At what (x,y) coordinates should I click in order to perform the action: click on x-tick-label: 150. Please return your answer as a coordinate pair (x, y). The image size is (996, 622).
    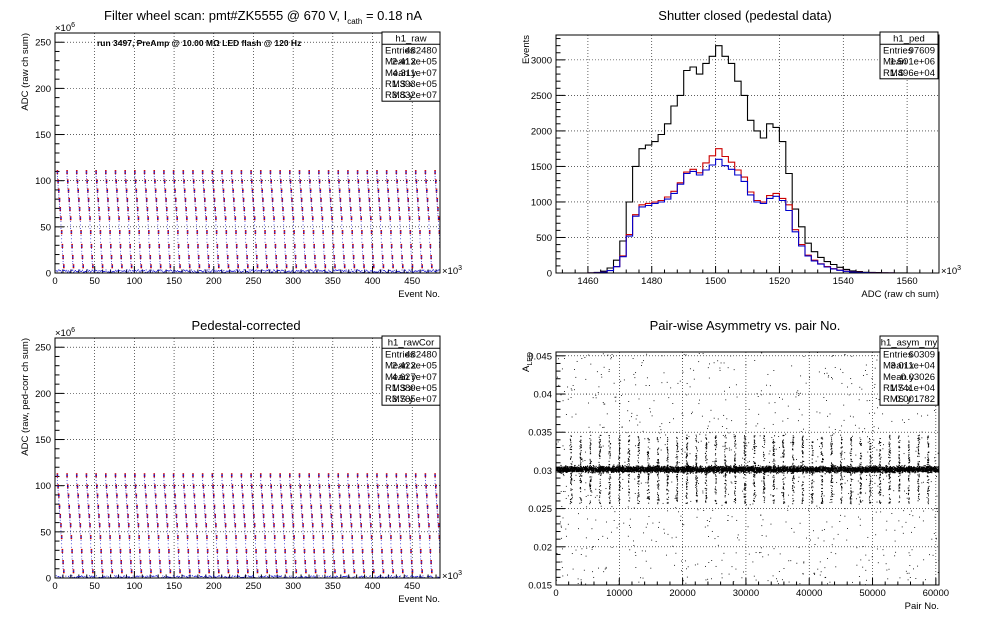
    Looking at the image, I should click on (174, 281).